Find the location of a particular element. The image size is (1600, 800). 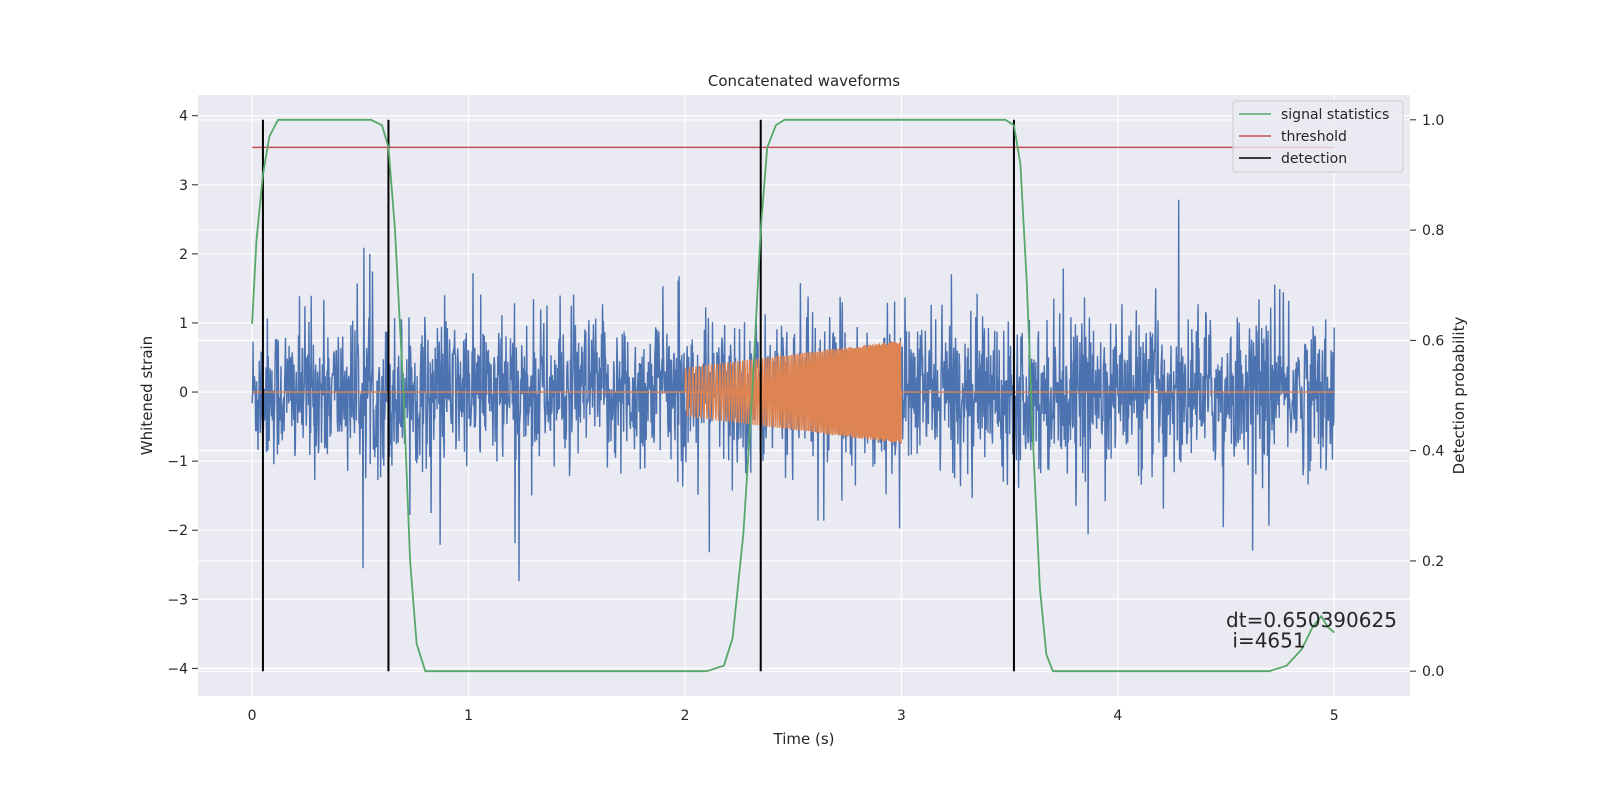

legend-signal-label: signal statistics is located at coordinates (1335, 115).